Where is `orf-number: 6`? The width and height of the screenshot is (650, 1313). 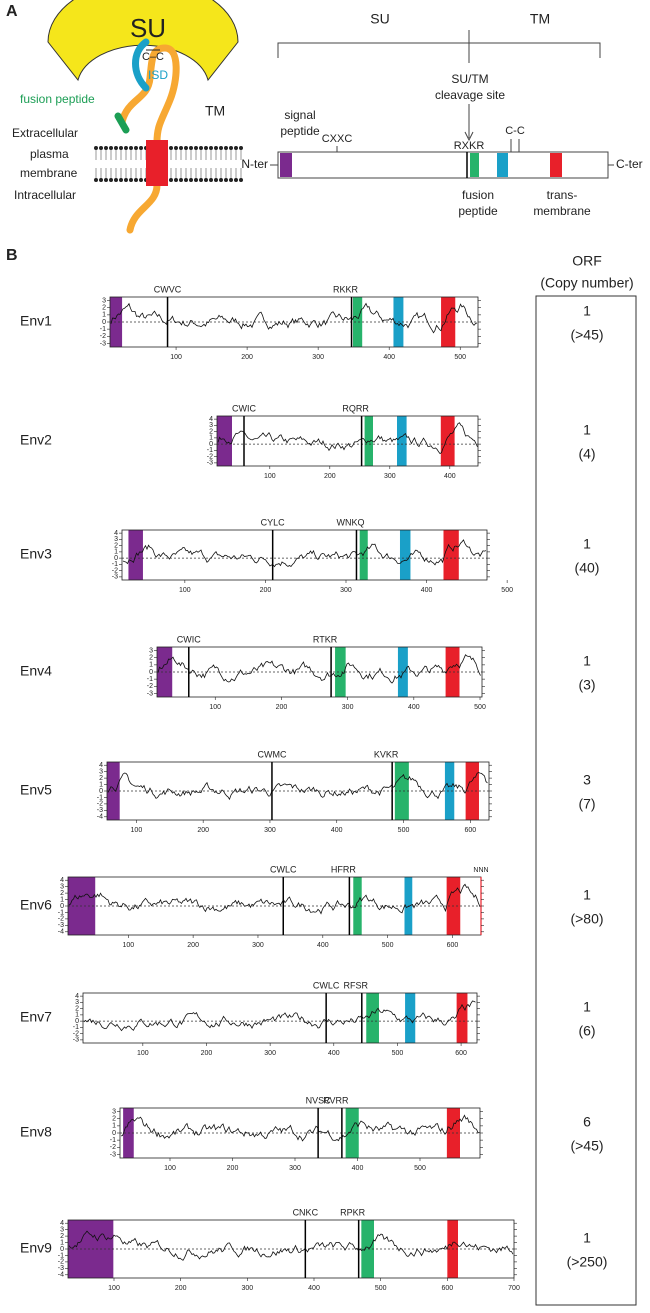 orf-number: 6 is located at coordinates (587, 1122).